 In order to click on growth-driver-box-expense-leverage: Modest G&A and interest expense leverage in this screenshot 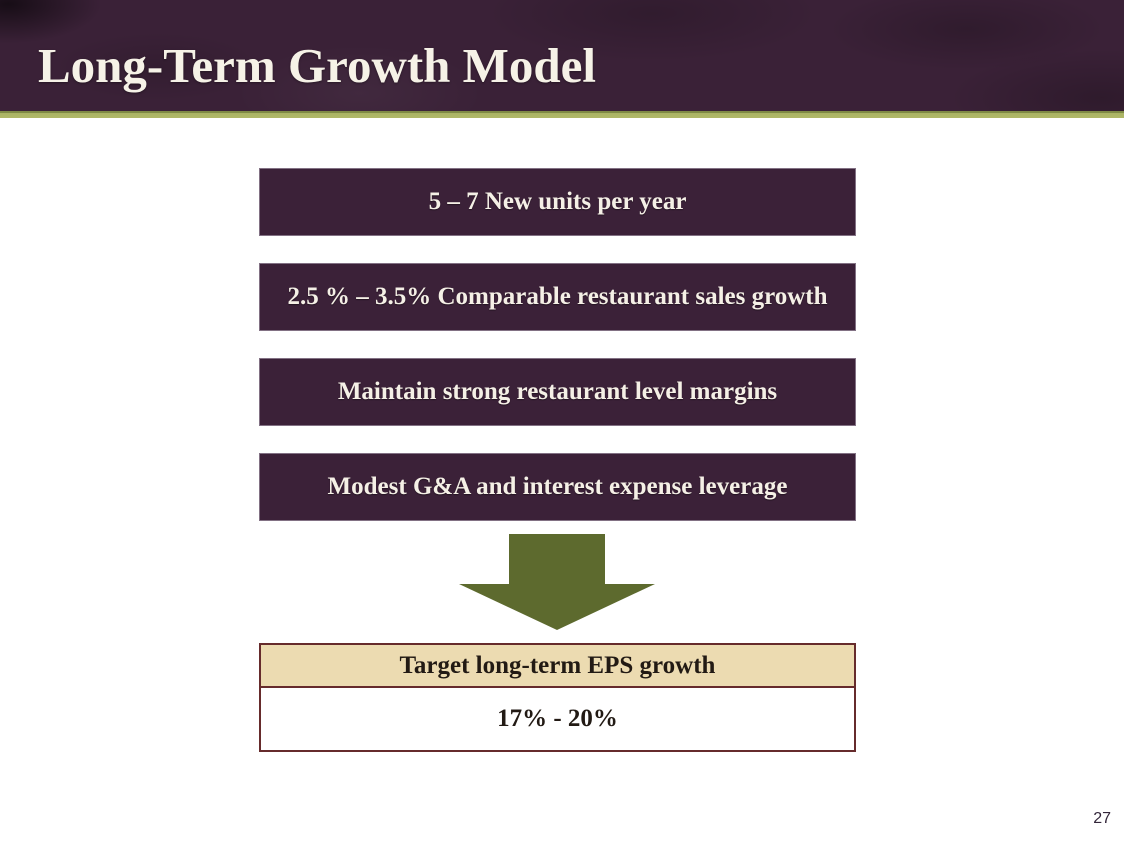, I will do `click(557, 487)`.